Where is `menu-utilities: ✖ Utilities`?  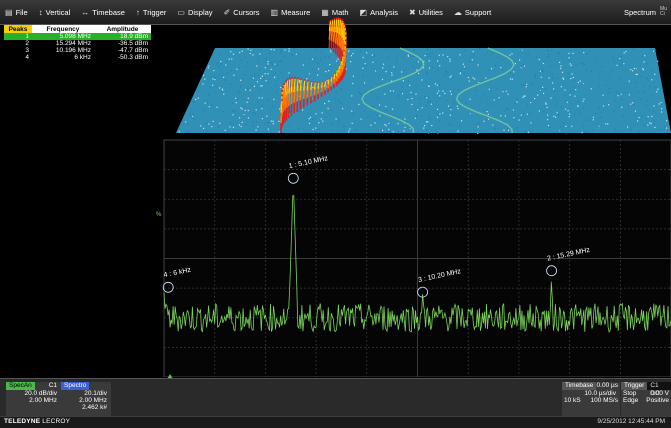 menu-utilities: ✖ Utilities is located at coordinates (426, 12).